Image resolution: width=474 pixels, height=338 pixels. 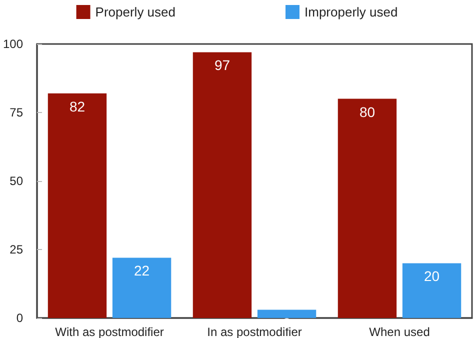 What do you see at coordinates (17, 249) in the screenshot?
I see `y-tick-label: 25` at bounding box center [17, 249].